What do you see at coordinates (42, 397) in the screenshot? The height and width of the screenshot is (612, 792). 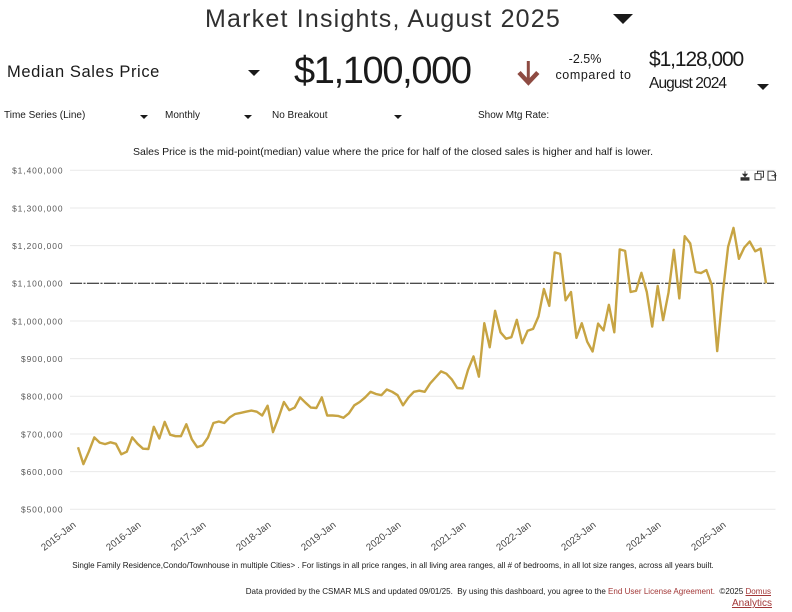 I see `svg-text: $800,000` at bounding box center [42, 397].